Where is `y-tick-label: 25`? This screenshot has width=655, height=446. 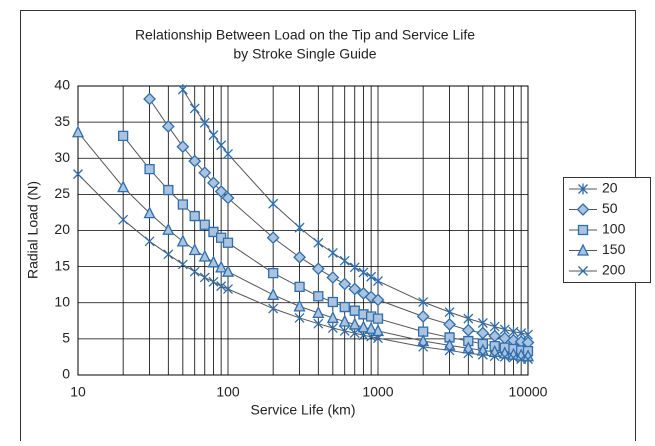 y-tick-label: 25 is located at coordinates (62, 193).